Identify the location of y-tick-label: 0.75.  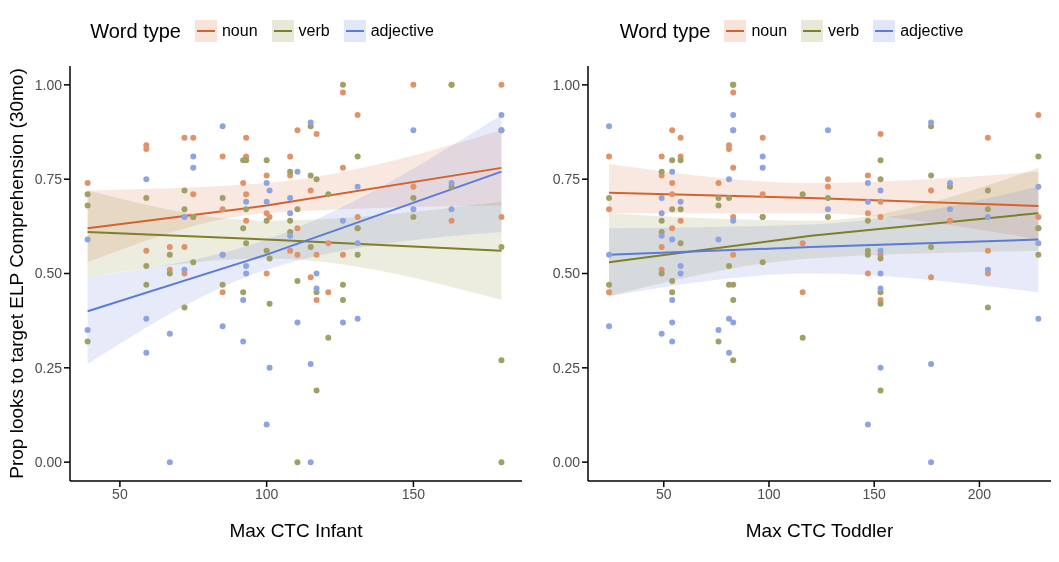
(48, 179).